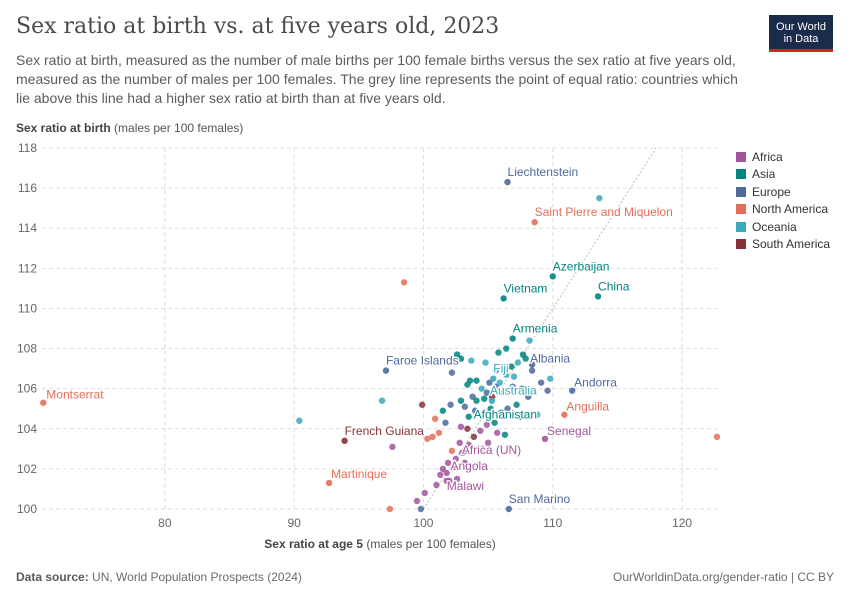  Describe the element at coordinates (783, 245) in the screenshot. I see `legend-item: South America` at that location.